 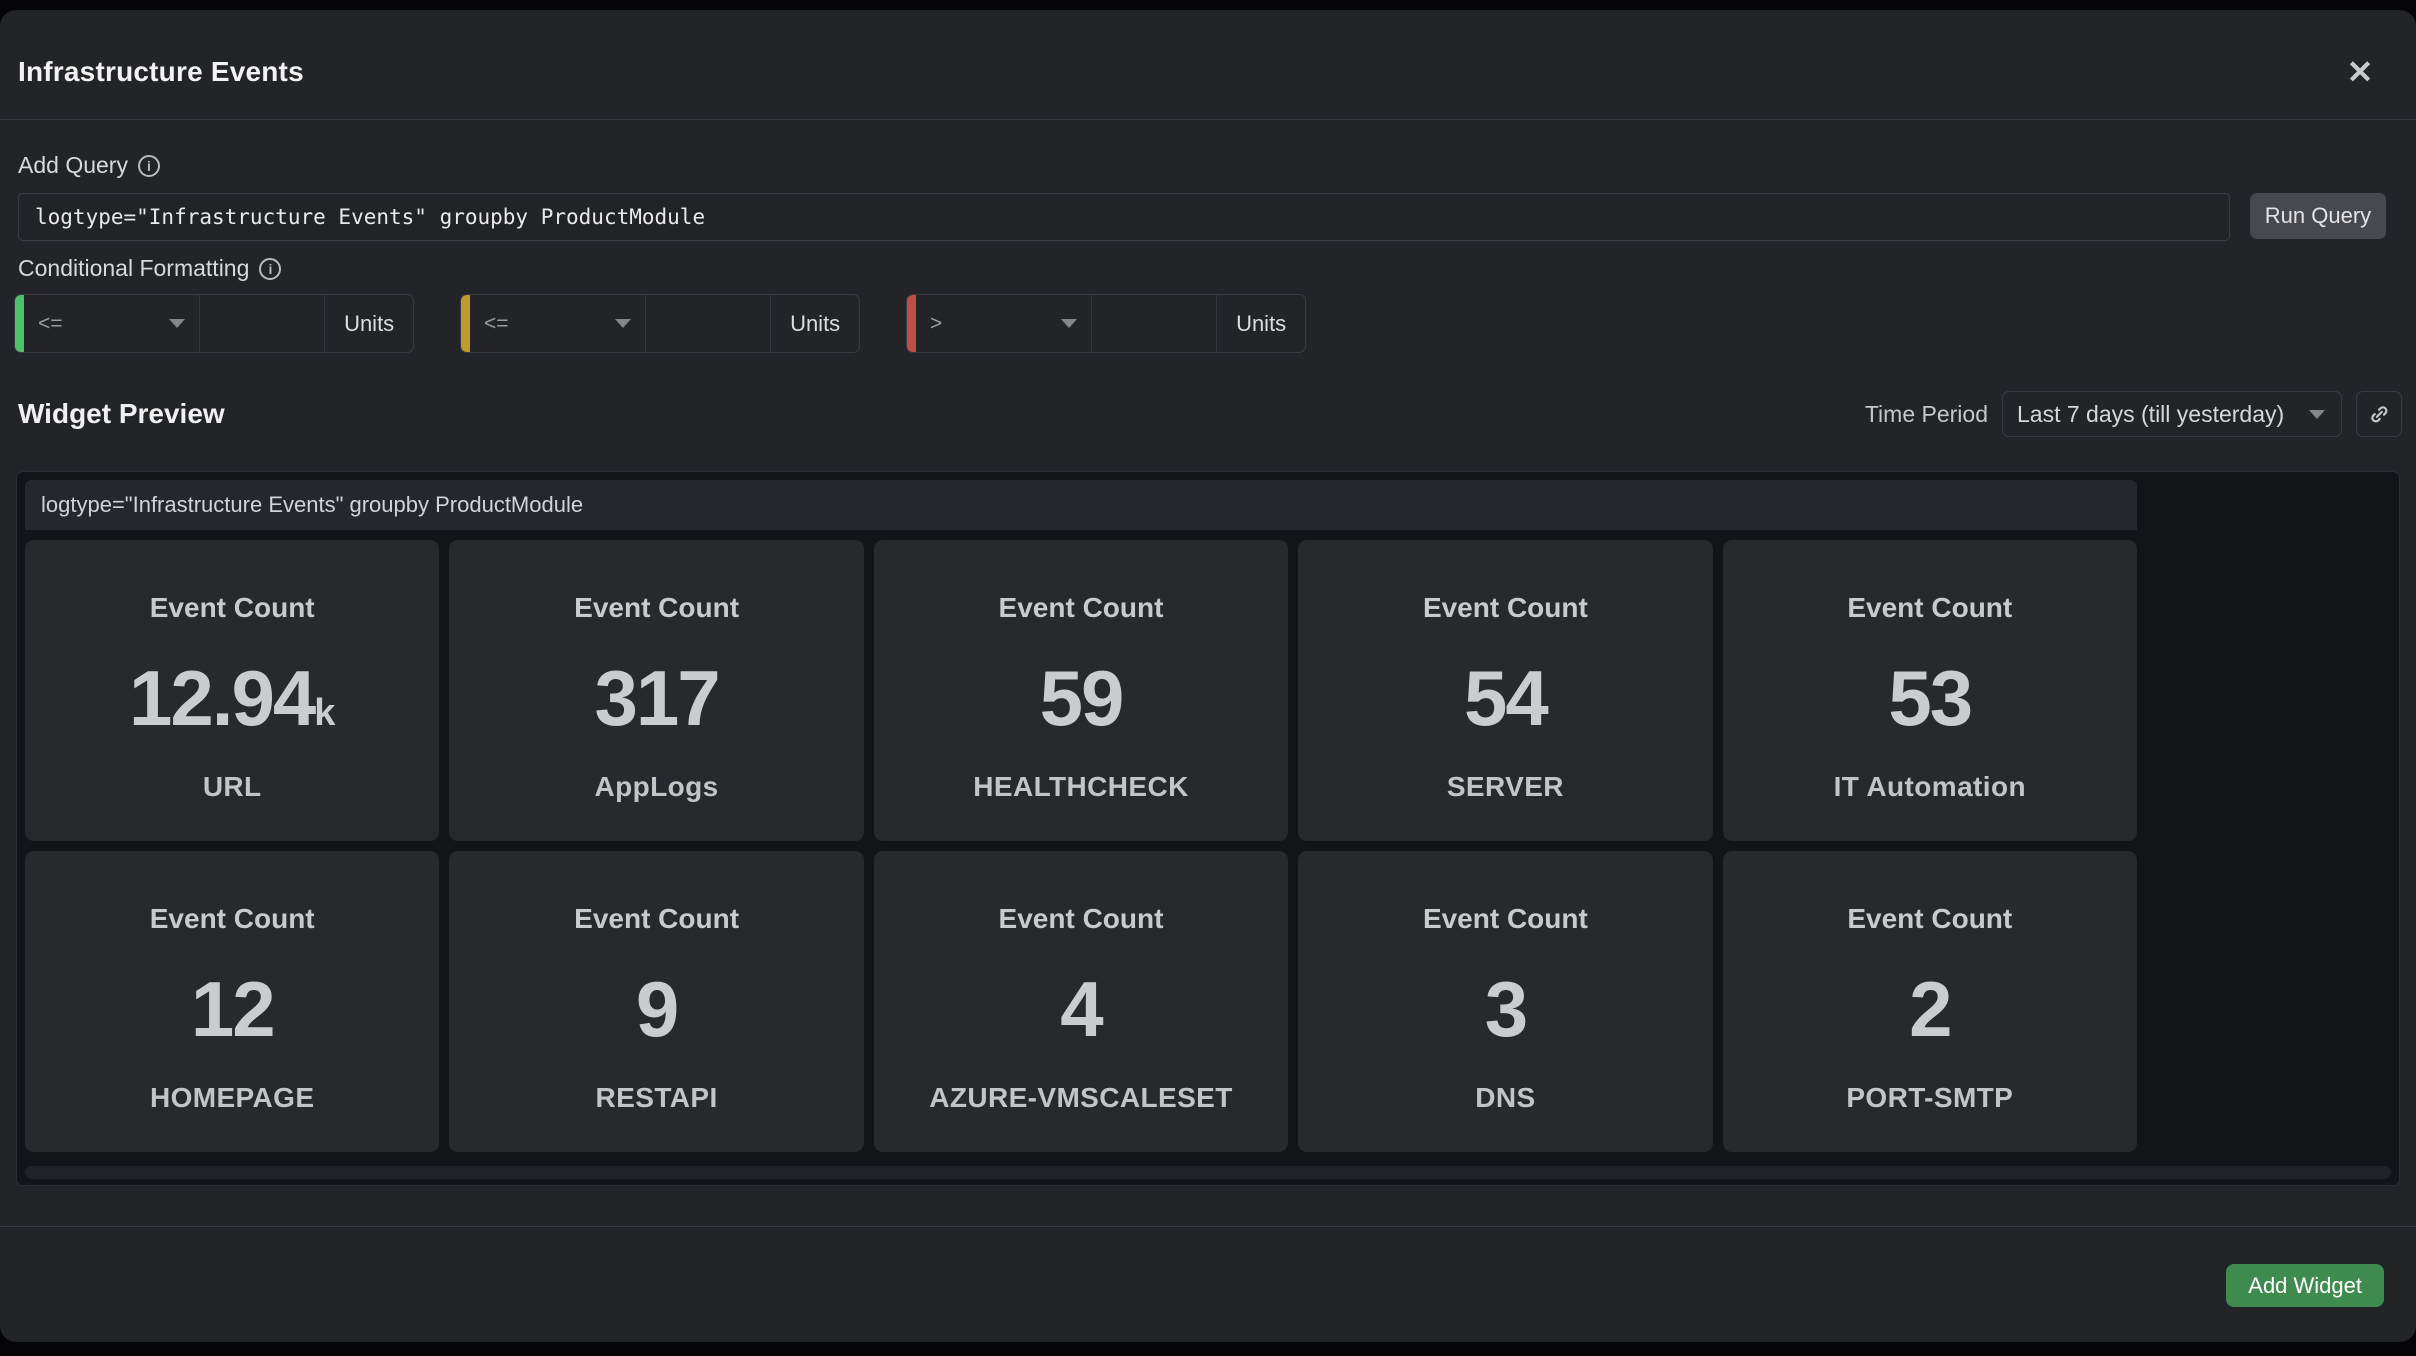 I want to click on card-value: 54, so click(x=1506, y=697).